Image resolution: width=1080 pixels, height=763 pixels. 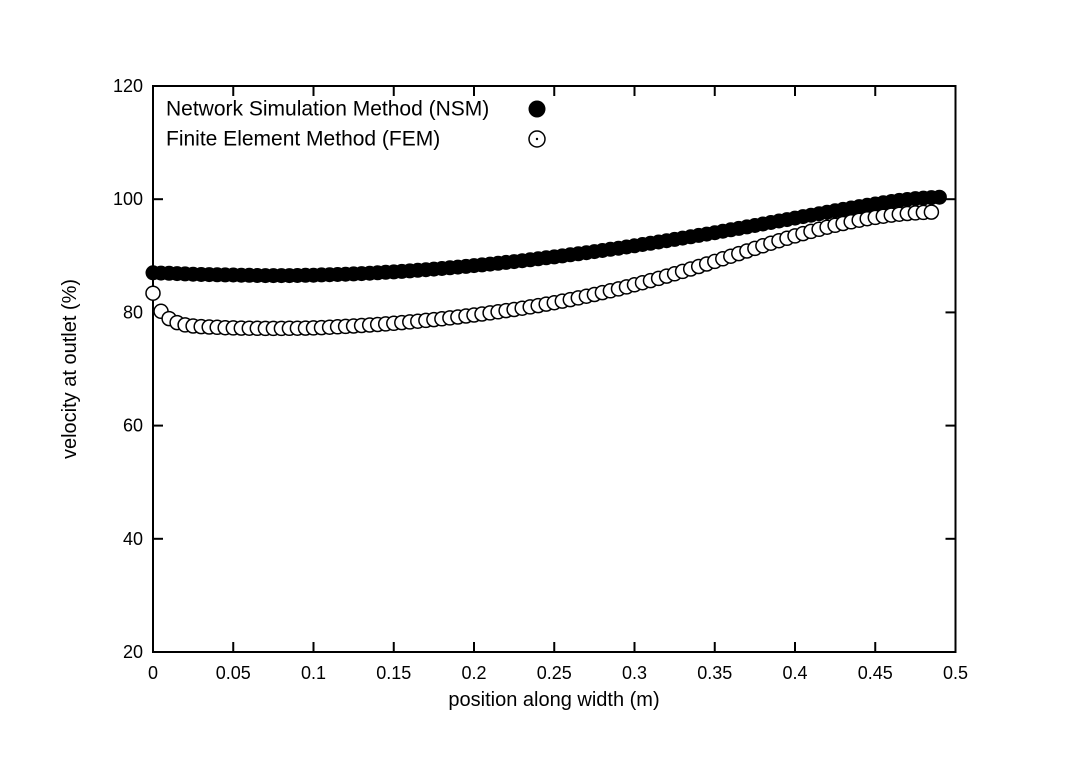 What do you see at coordinates (393, 673) in the screenshot?
I see `x-tick-label: 0.15` at bounding box center [393, 673].